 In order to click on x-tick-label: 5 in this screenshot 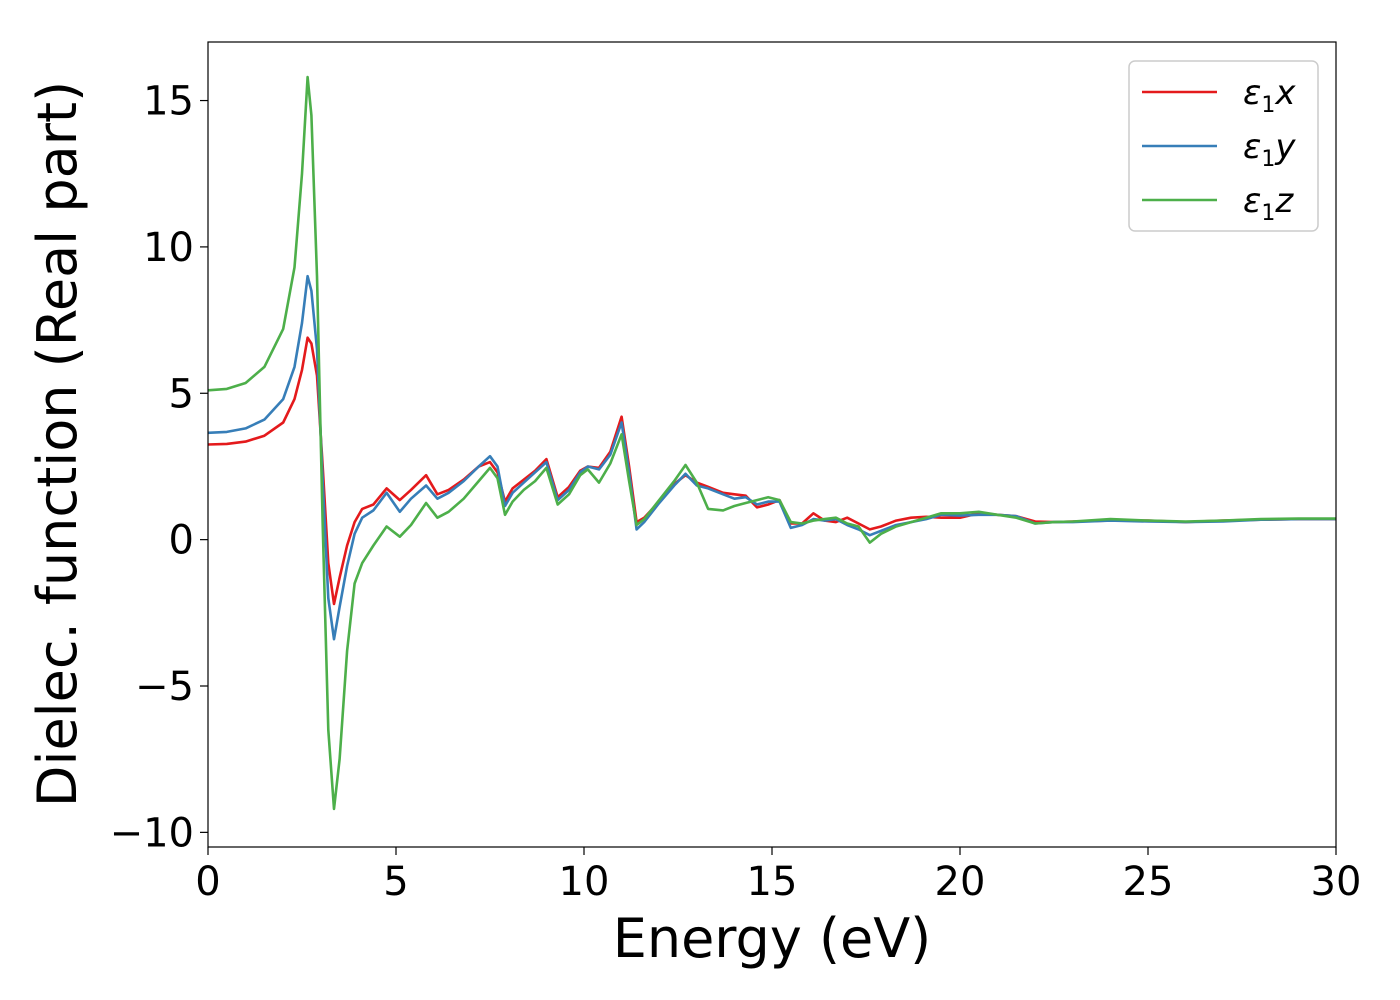, I will do `click(395, 882)`.